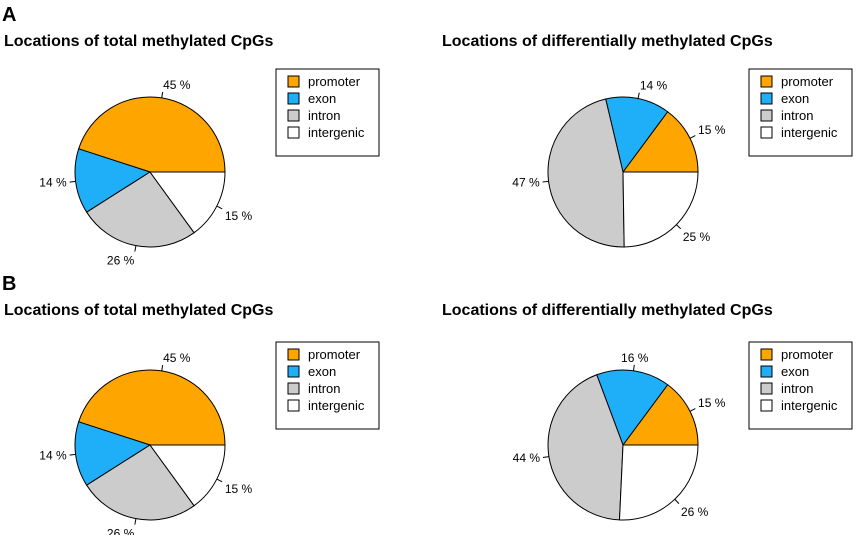 The image size is (858, 540). What do you see at coordinates (9, 284) in the screenshot?
I see `panel-letter-b: B` at bounding box center [9, 284].